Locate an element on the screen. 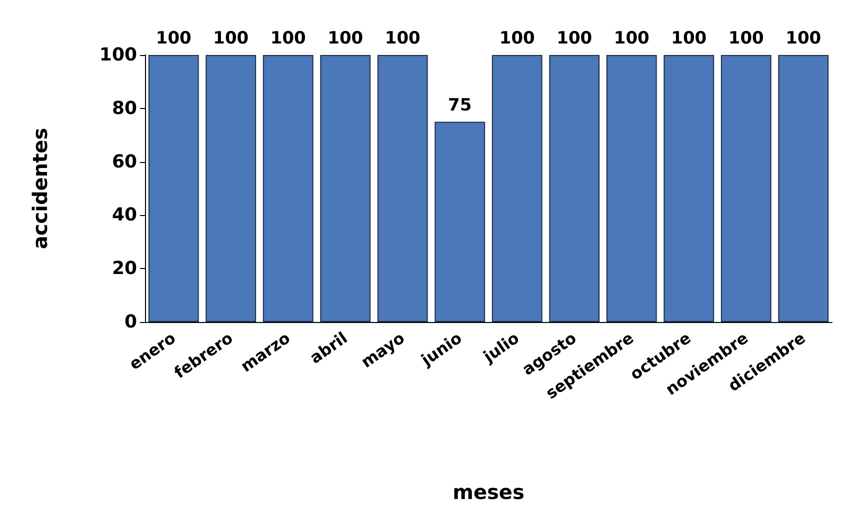 The image size is (844, 517). data-label: 75 is located at coordinates (460, 105).